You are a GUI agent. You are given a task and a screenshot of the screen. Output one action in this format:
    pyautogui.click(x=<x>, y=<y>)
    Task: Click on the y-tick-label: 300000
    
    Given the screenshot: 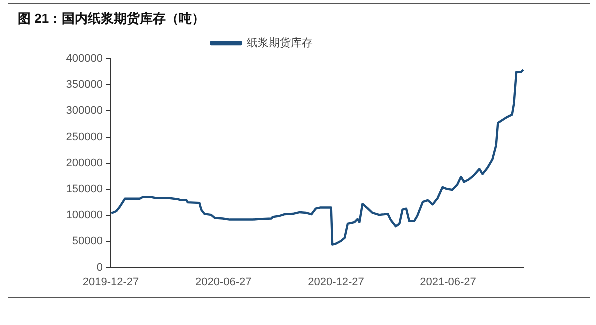 What is the action you would take?
    pyautogui.click(x=84, y=111)
    